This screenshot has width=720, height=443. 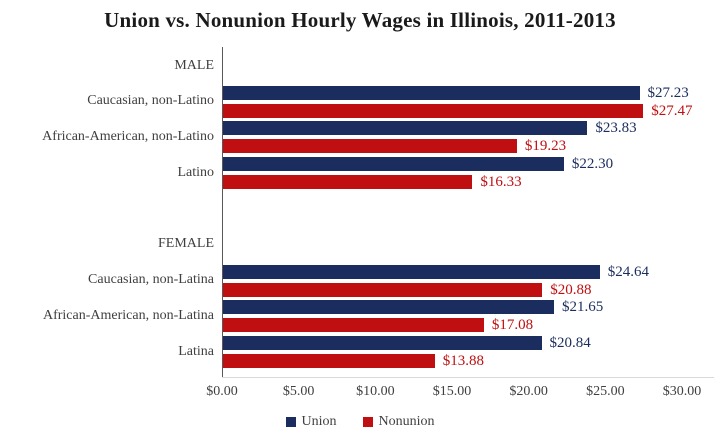 I want to click on union-bar-line: $23.83, so click(x=471, y=128).